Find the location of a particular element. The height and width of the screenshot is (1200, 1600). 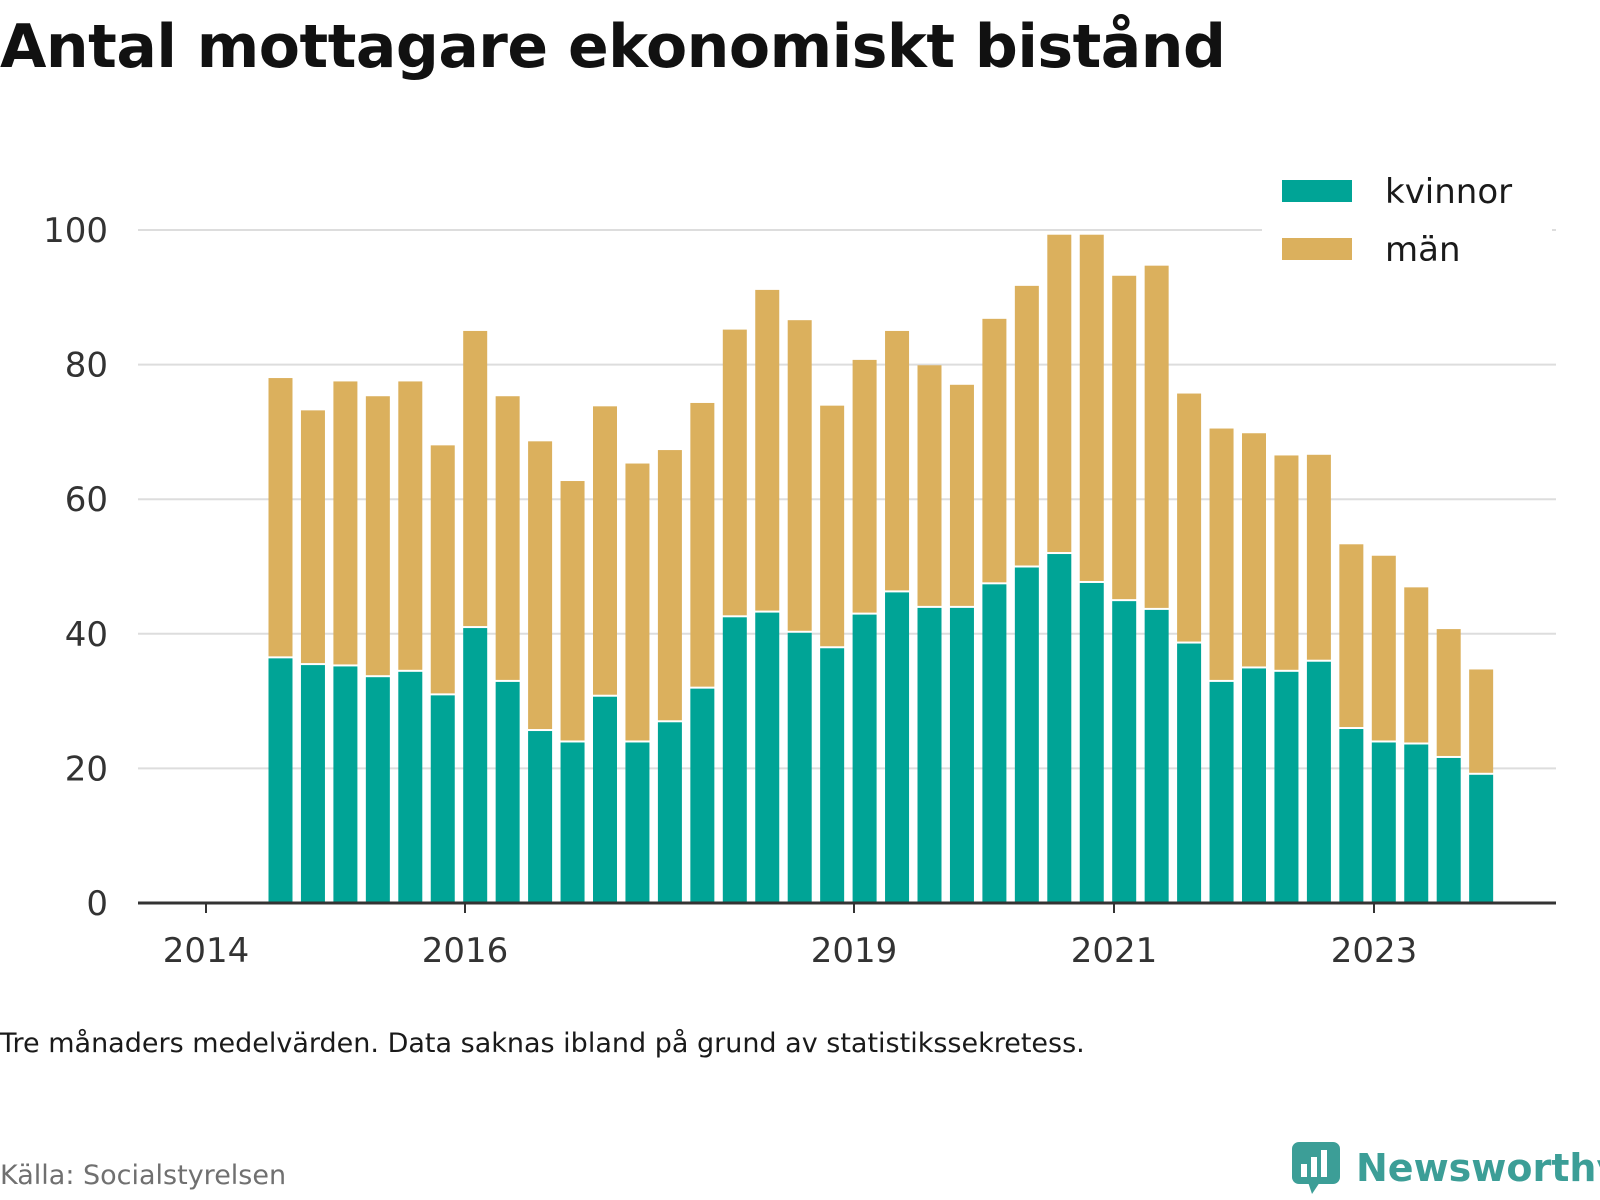

x-tick-label: 2021 is located at coordinates (1114, 951).